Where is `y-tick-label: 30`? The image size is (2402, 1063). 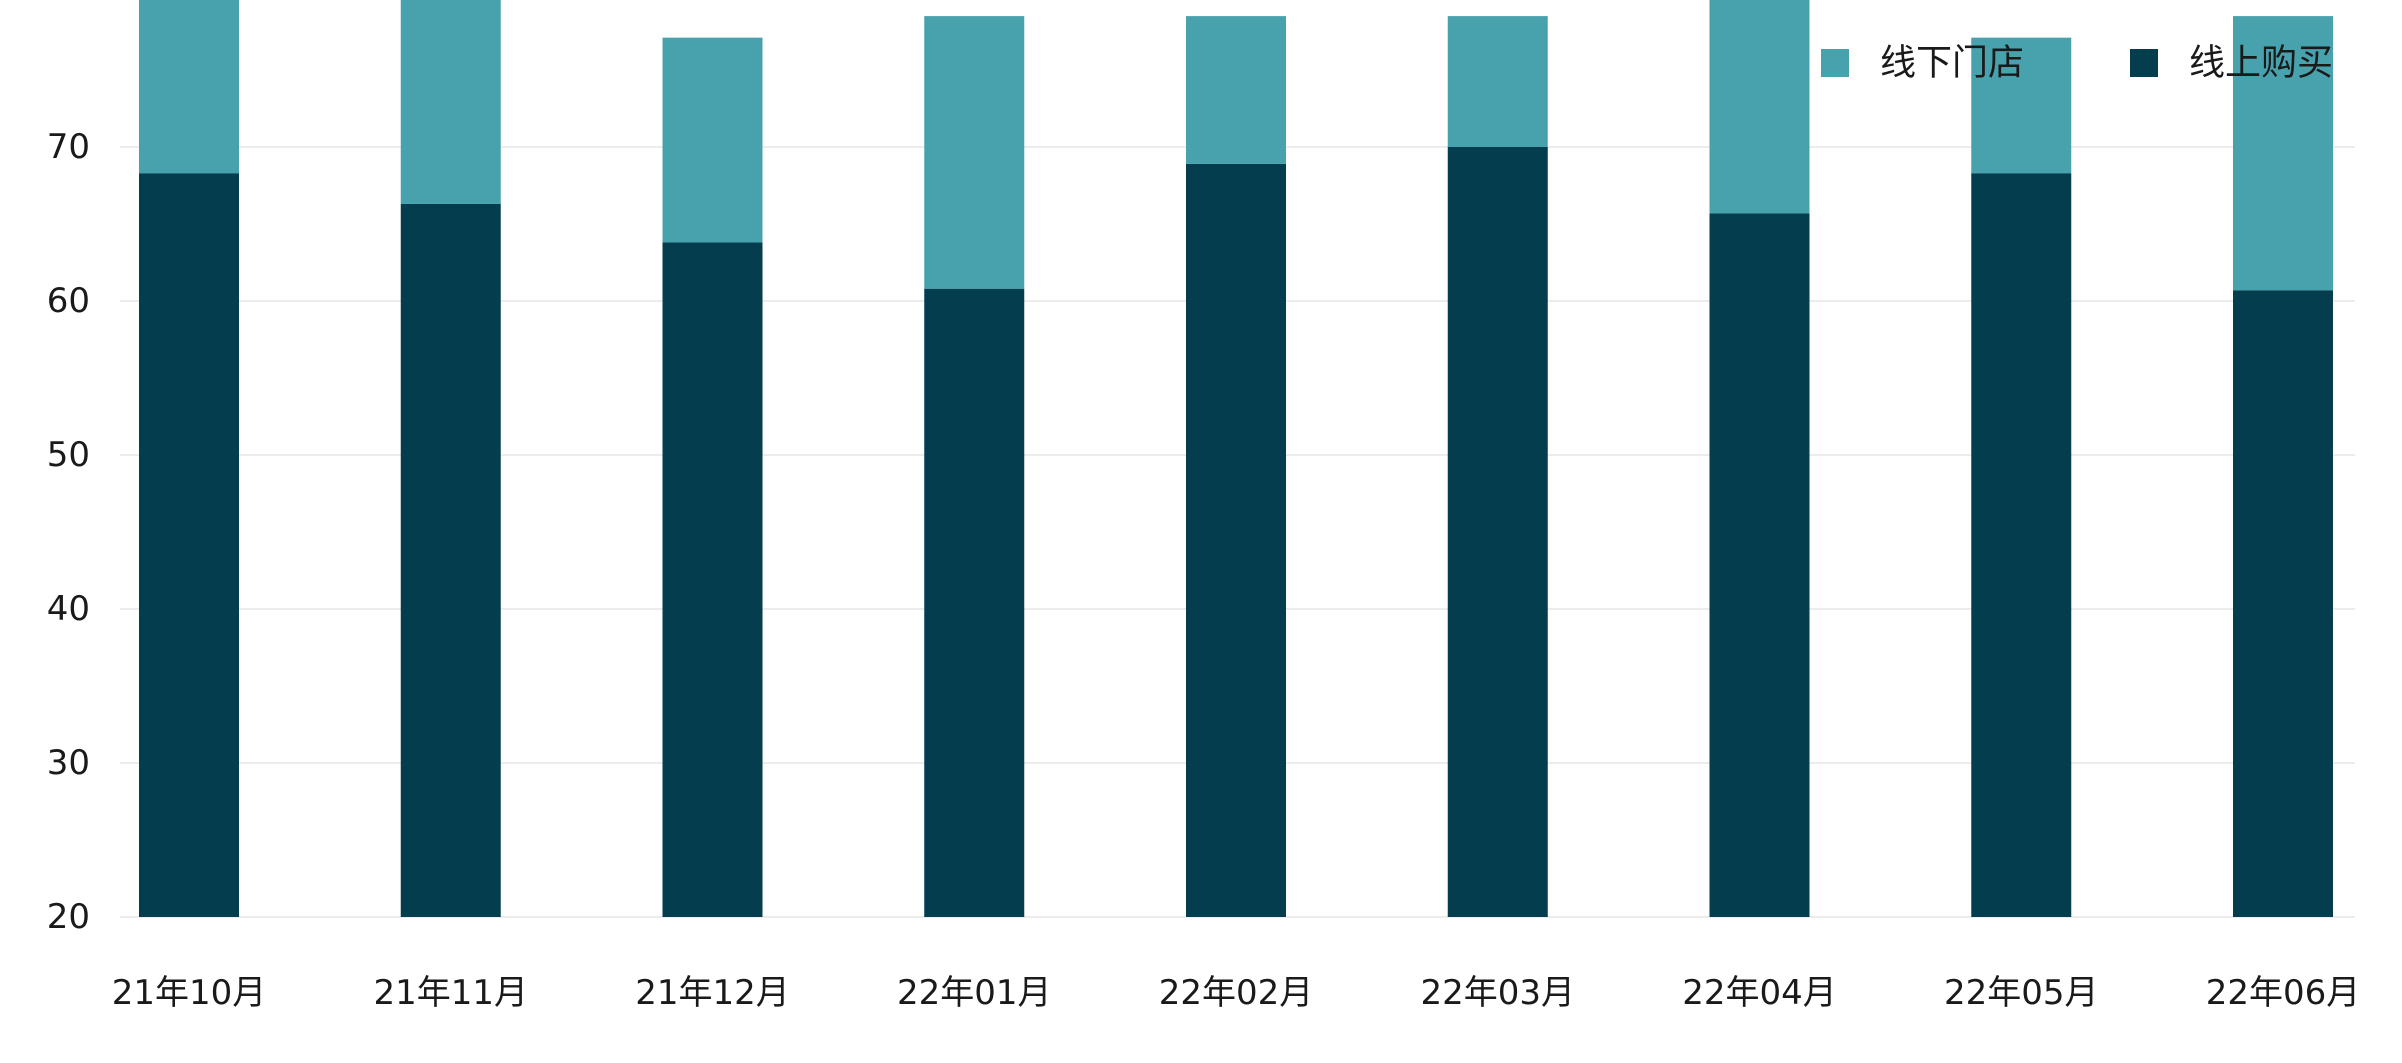 y-tick-label: 30 is located at coordinates (68, 763).